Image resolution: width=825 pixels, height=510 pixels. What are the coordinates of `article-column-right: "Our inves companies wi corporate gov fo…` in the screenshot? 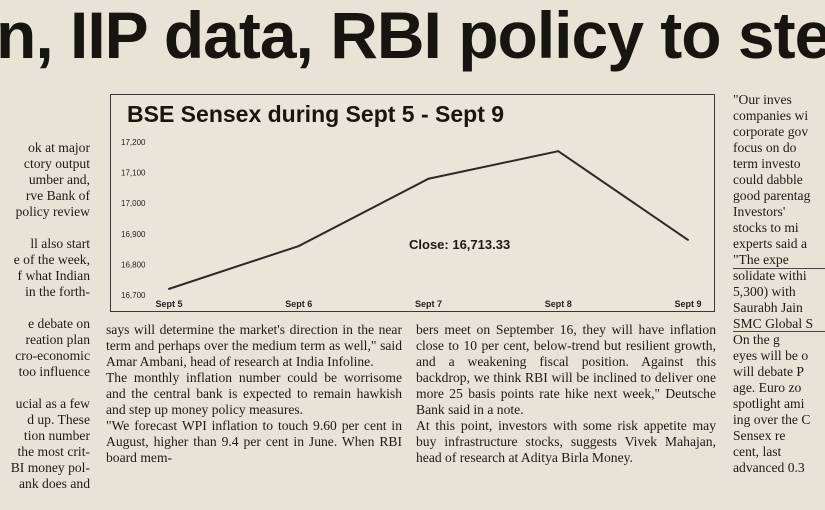 It's located at (773, 283).